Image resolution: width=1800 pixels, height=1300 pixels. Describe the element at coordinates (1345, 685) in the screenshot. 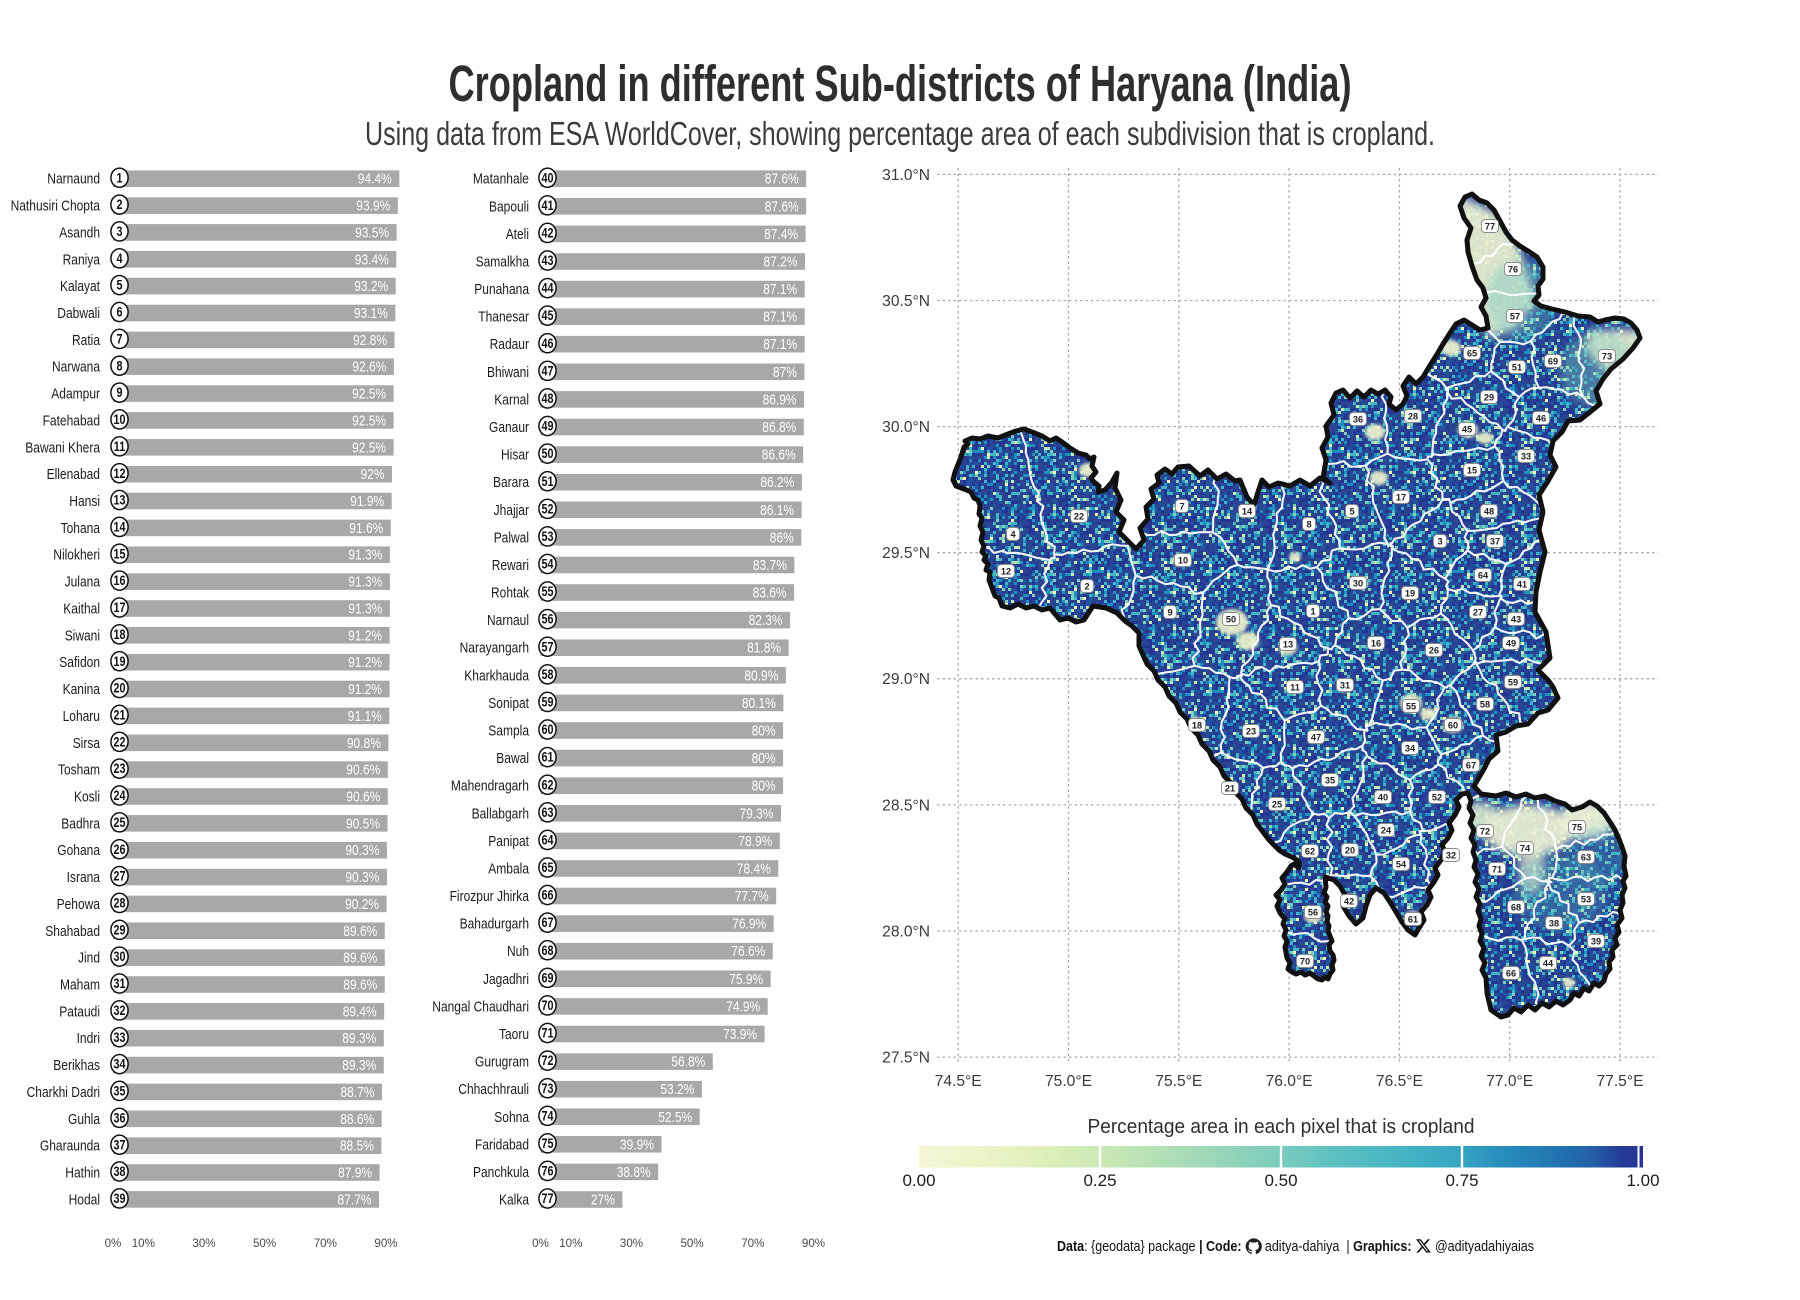

I see `svg-text: 31` at that location.